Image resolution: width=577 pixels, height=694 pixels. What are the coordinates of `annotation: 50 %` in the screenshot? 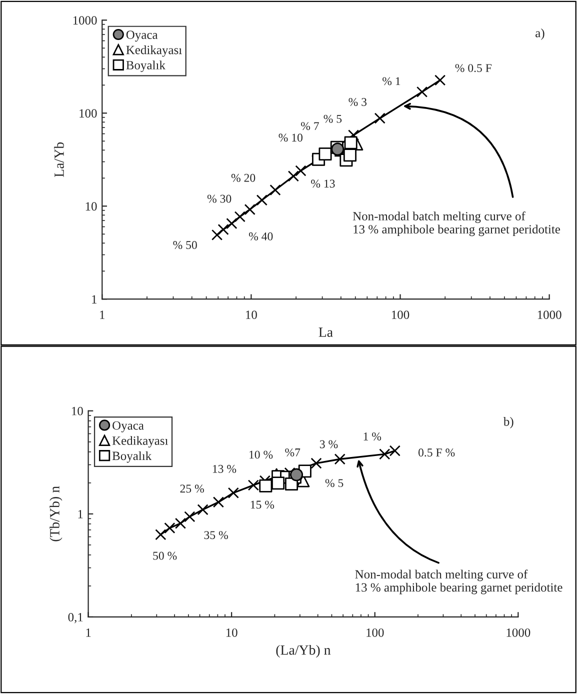 It's located at (165, 556).